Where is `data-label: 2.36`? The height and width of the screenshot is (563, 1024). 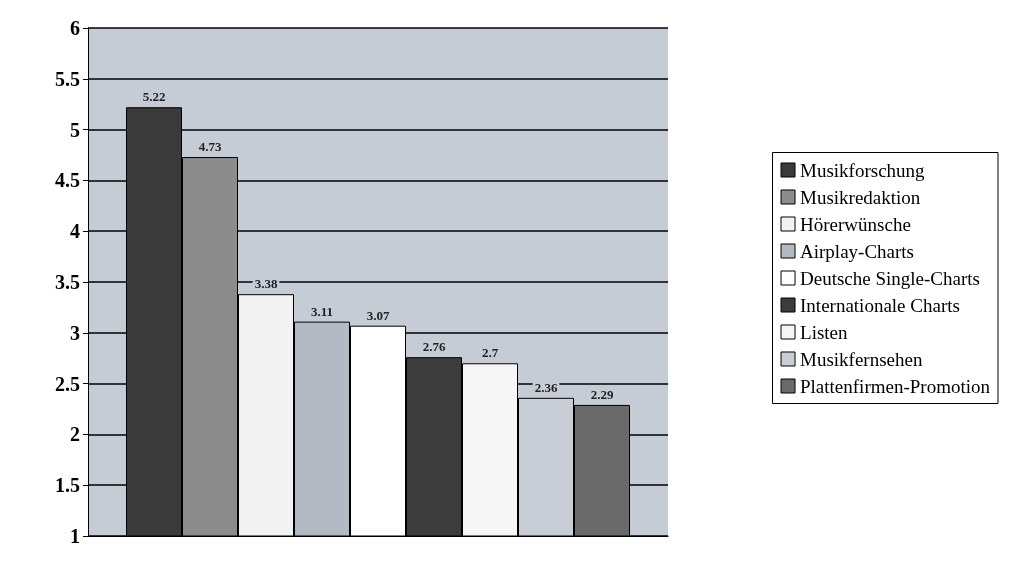 data-label: 2.36 is located at coordinates (546, 387).